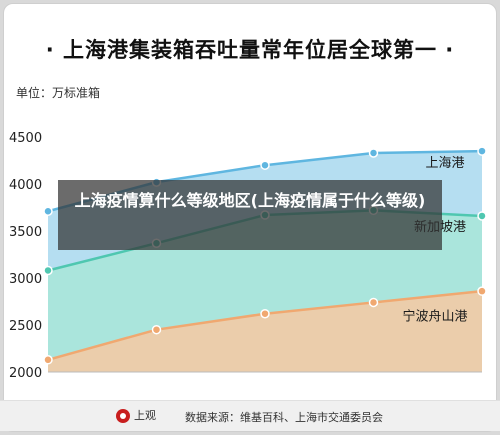 The image size is (500, 435). I want to click on overlay-caption: 上海疫情算什么等级地区(上海疫情属于什么等级), so click(250, 215).